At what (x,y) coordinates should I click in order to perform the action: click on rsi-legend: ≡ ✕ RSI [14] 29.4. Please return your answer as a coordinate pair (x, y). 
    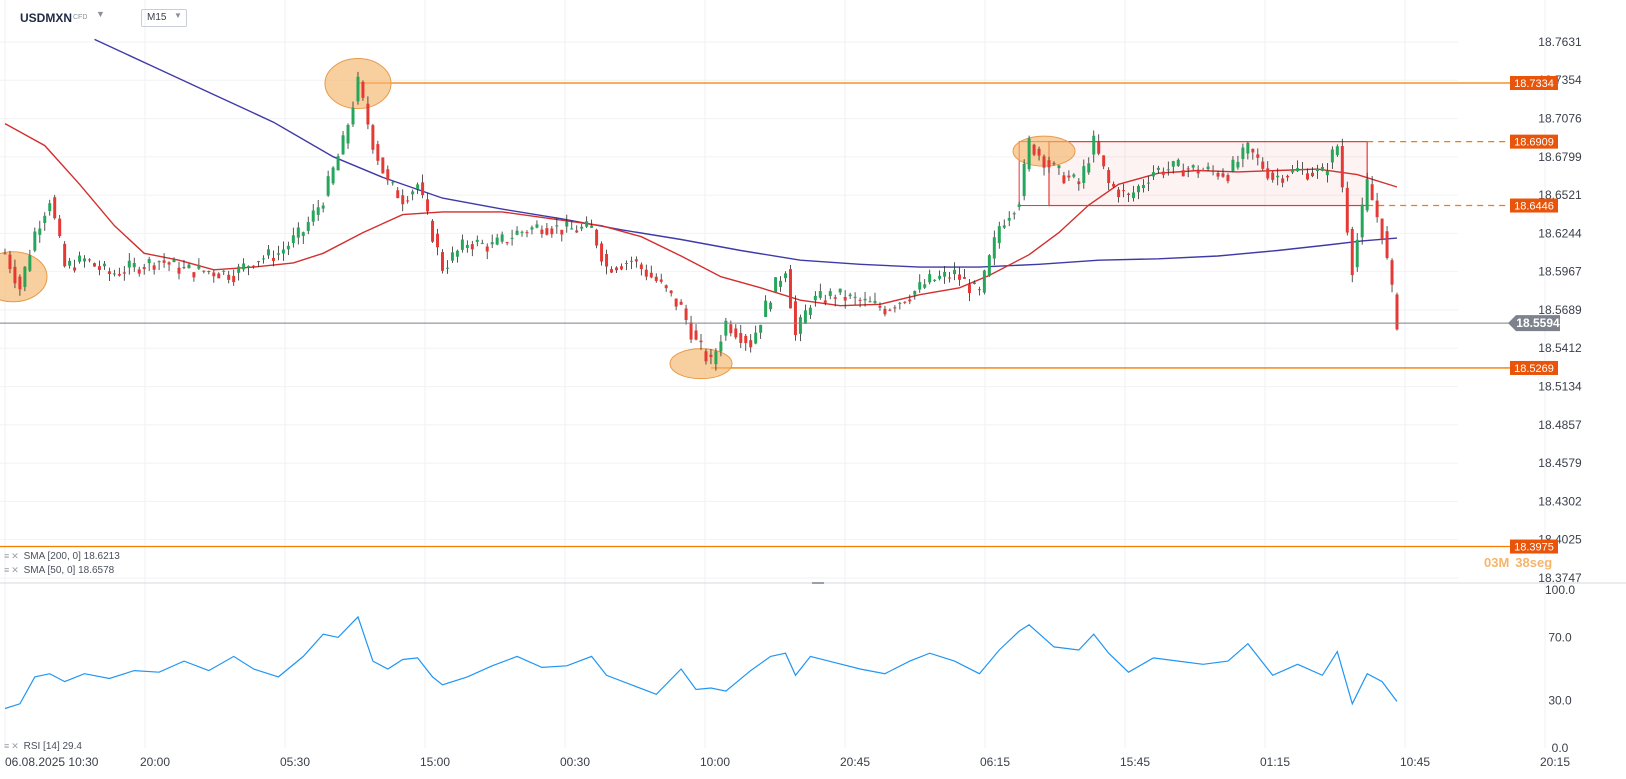
    Looking at the image, I should click on (43, 746).